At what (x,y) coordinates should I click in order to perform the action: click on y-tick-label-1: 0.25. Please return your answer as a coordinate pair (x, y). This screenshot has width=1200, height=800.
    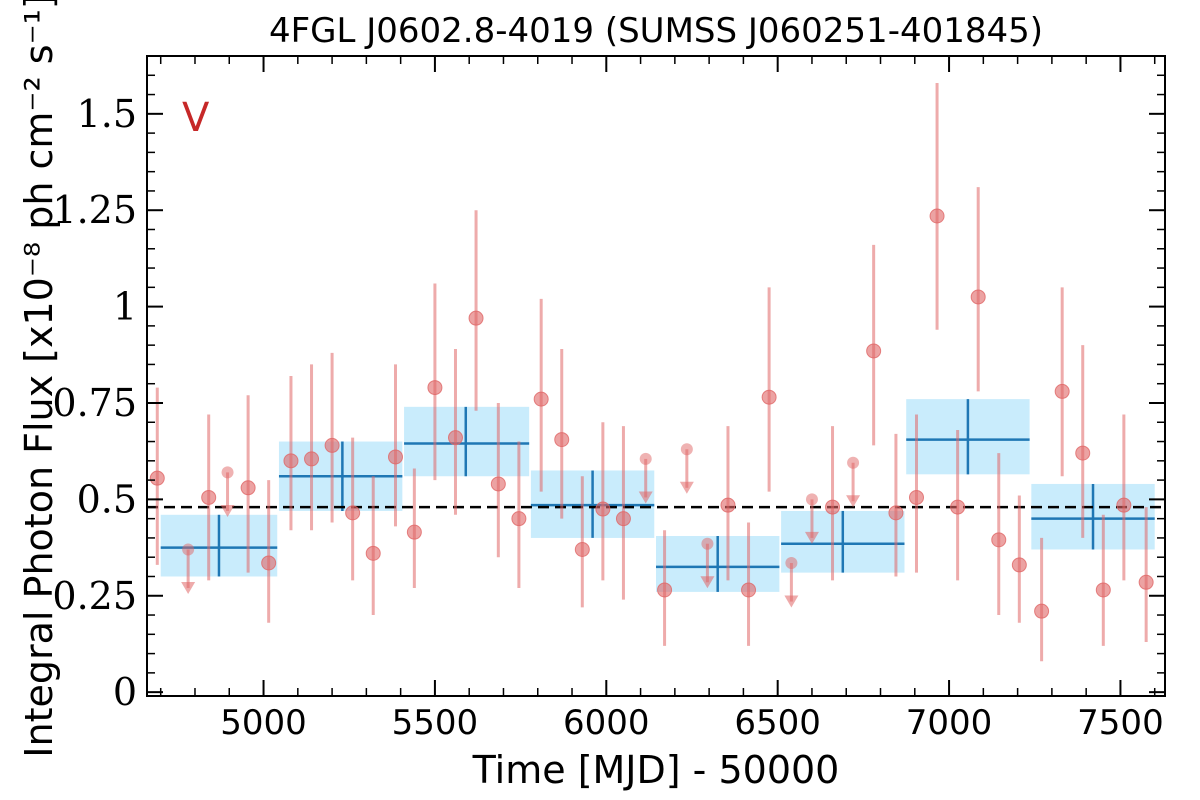
    Looking at the image, I should click on (94, 596).